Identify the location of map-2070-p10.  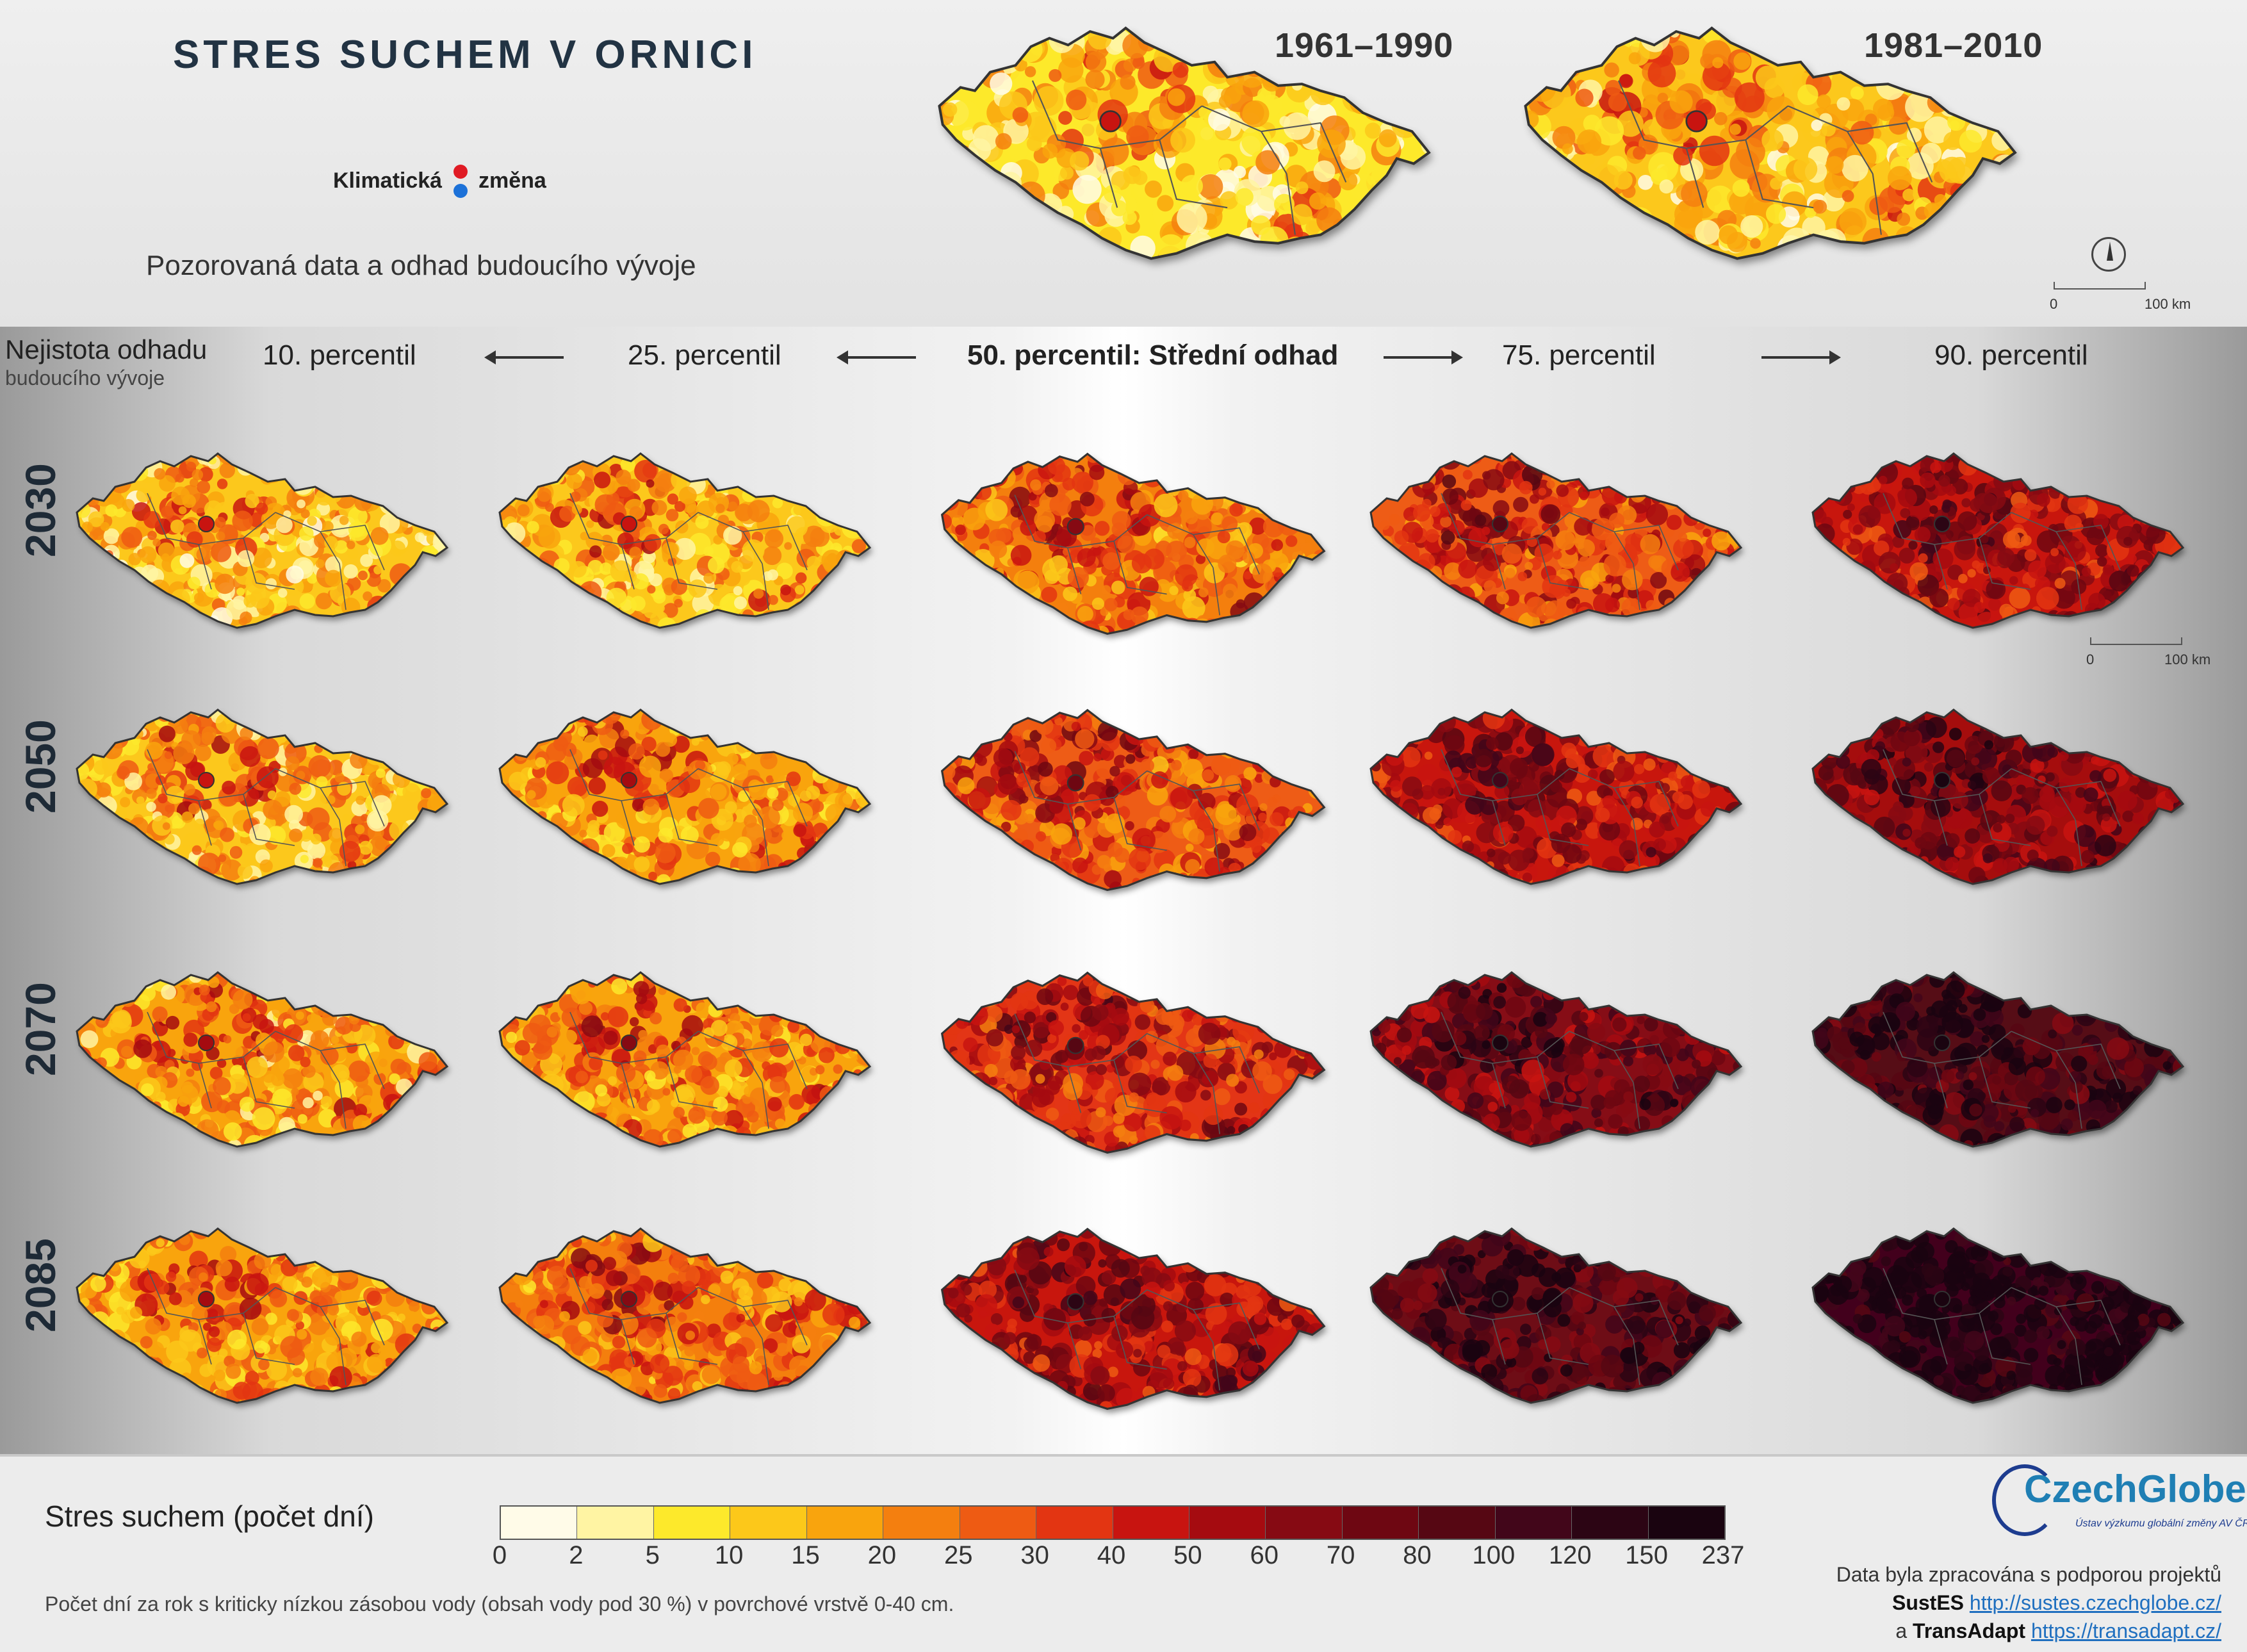
(262, 1060).